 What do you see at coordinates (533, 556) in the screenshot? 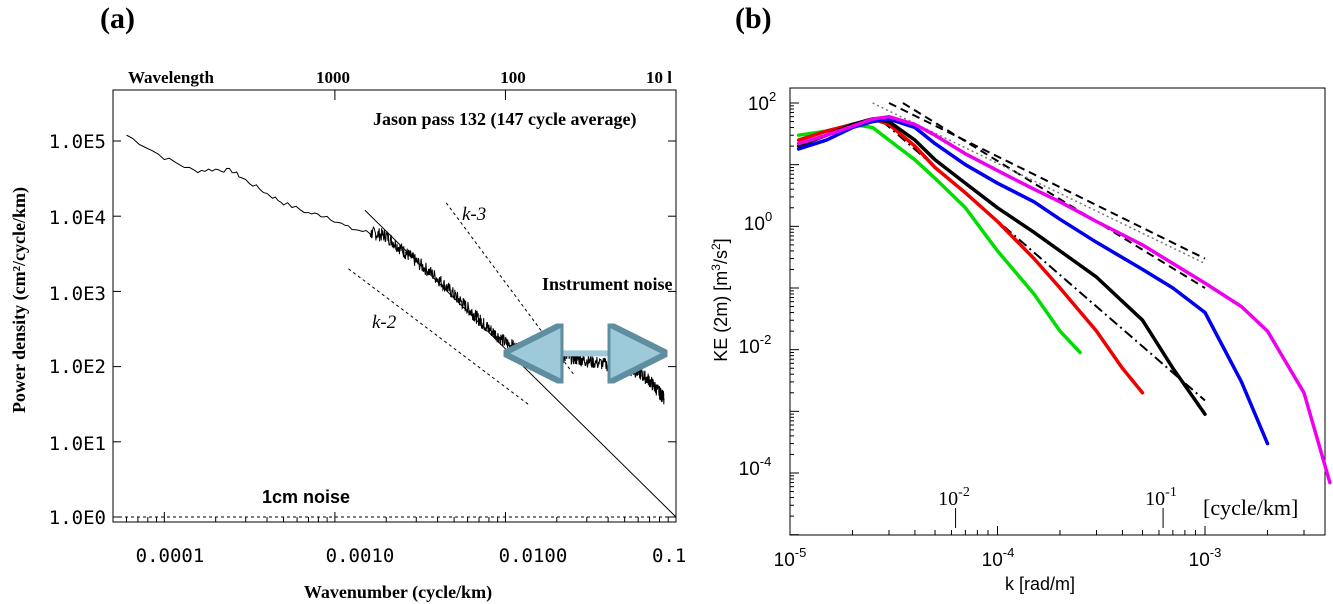
I see `x-tick-label-0.0100: 0.0100` at bounding box center [533, 556].